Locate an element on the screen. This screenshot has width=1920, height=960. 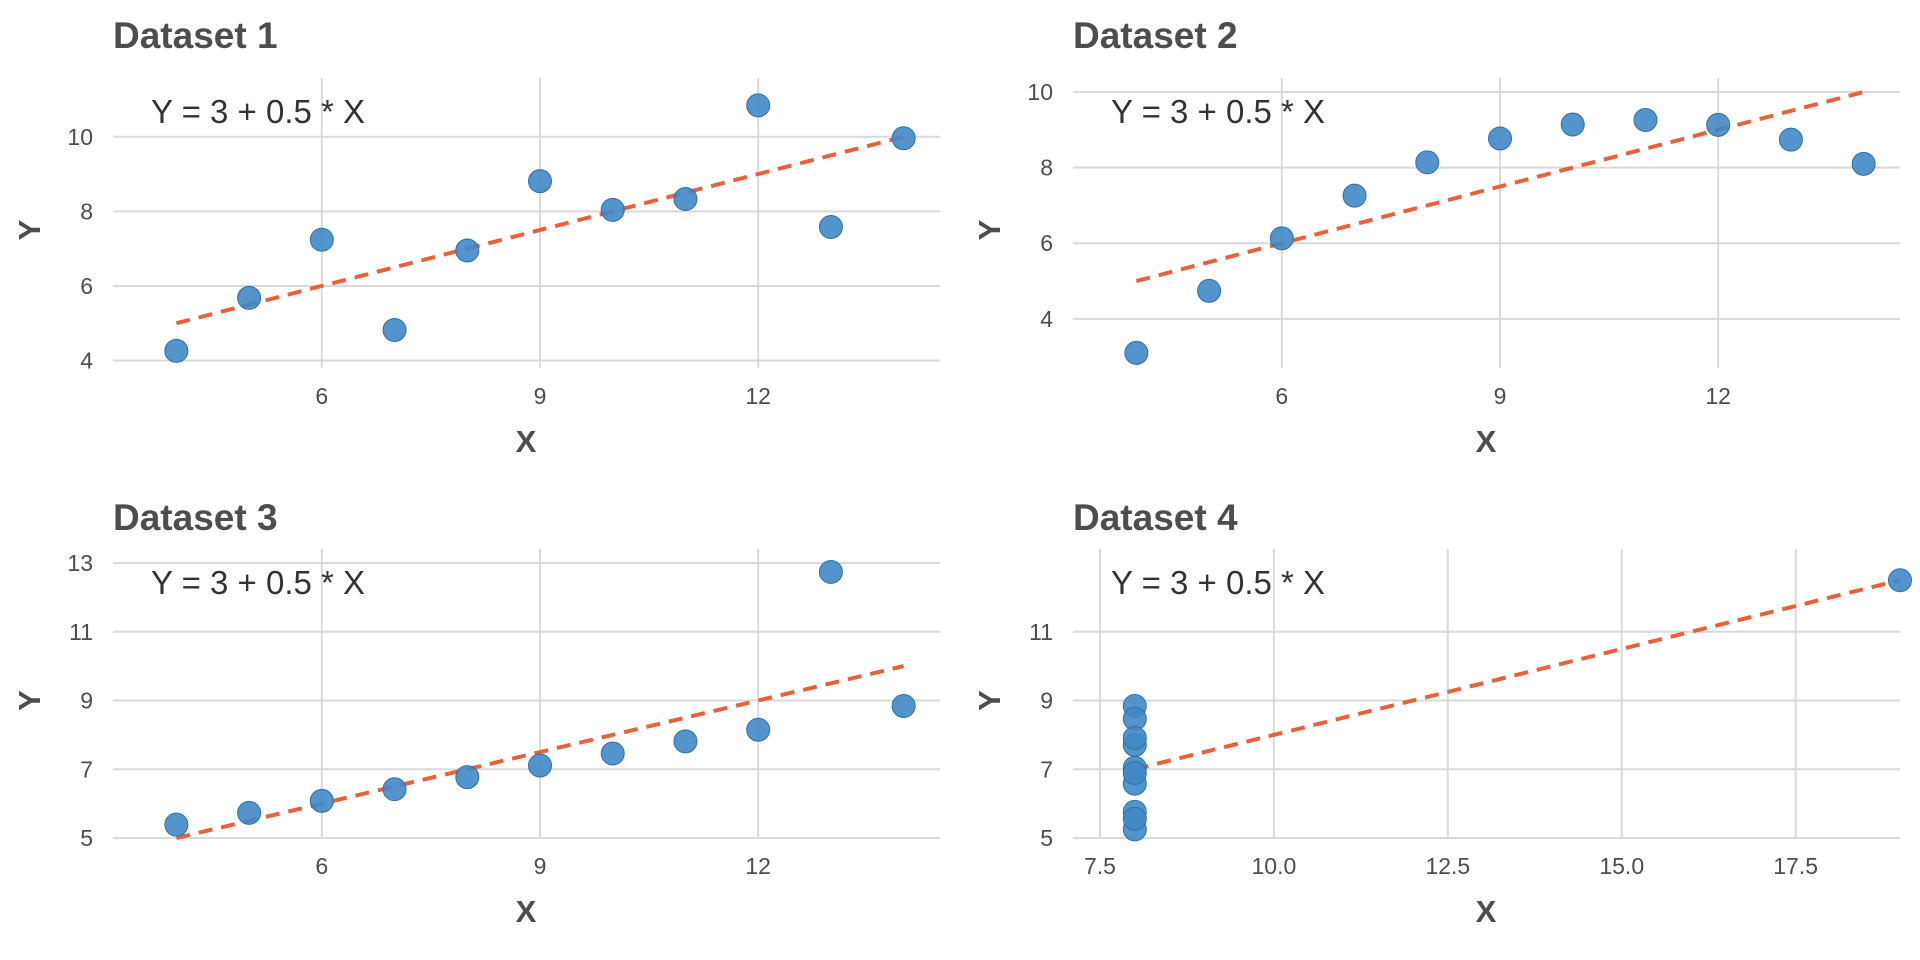
panel-title: Dataset 1 is located at coordinates (195, 35).